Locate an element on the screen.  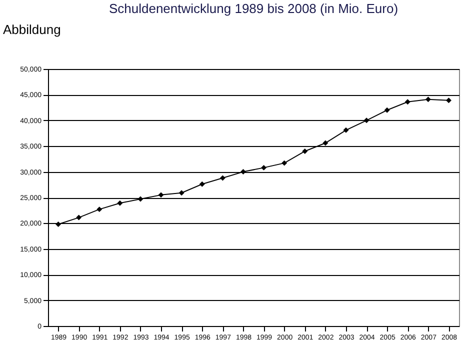
chart-title: Schuldenentwicklung 1989 bis 2008 (in Mio. Euro) is located at coordinates (253, 8).